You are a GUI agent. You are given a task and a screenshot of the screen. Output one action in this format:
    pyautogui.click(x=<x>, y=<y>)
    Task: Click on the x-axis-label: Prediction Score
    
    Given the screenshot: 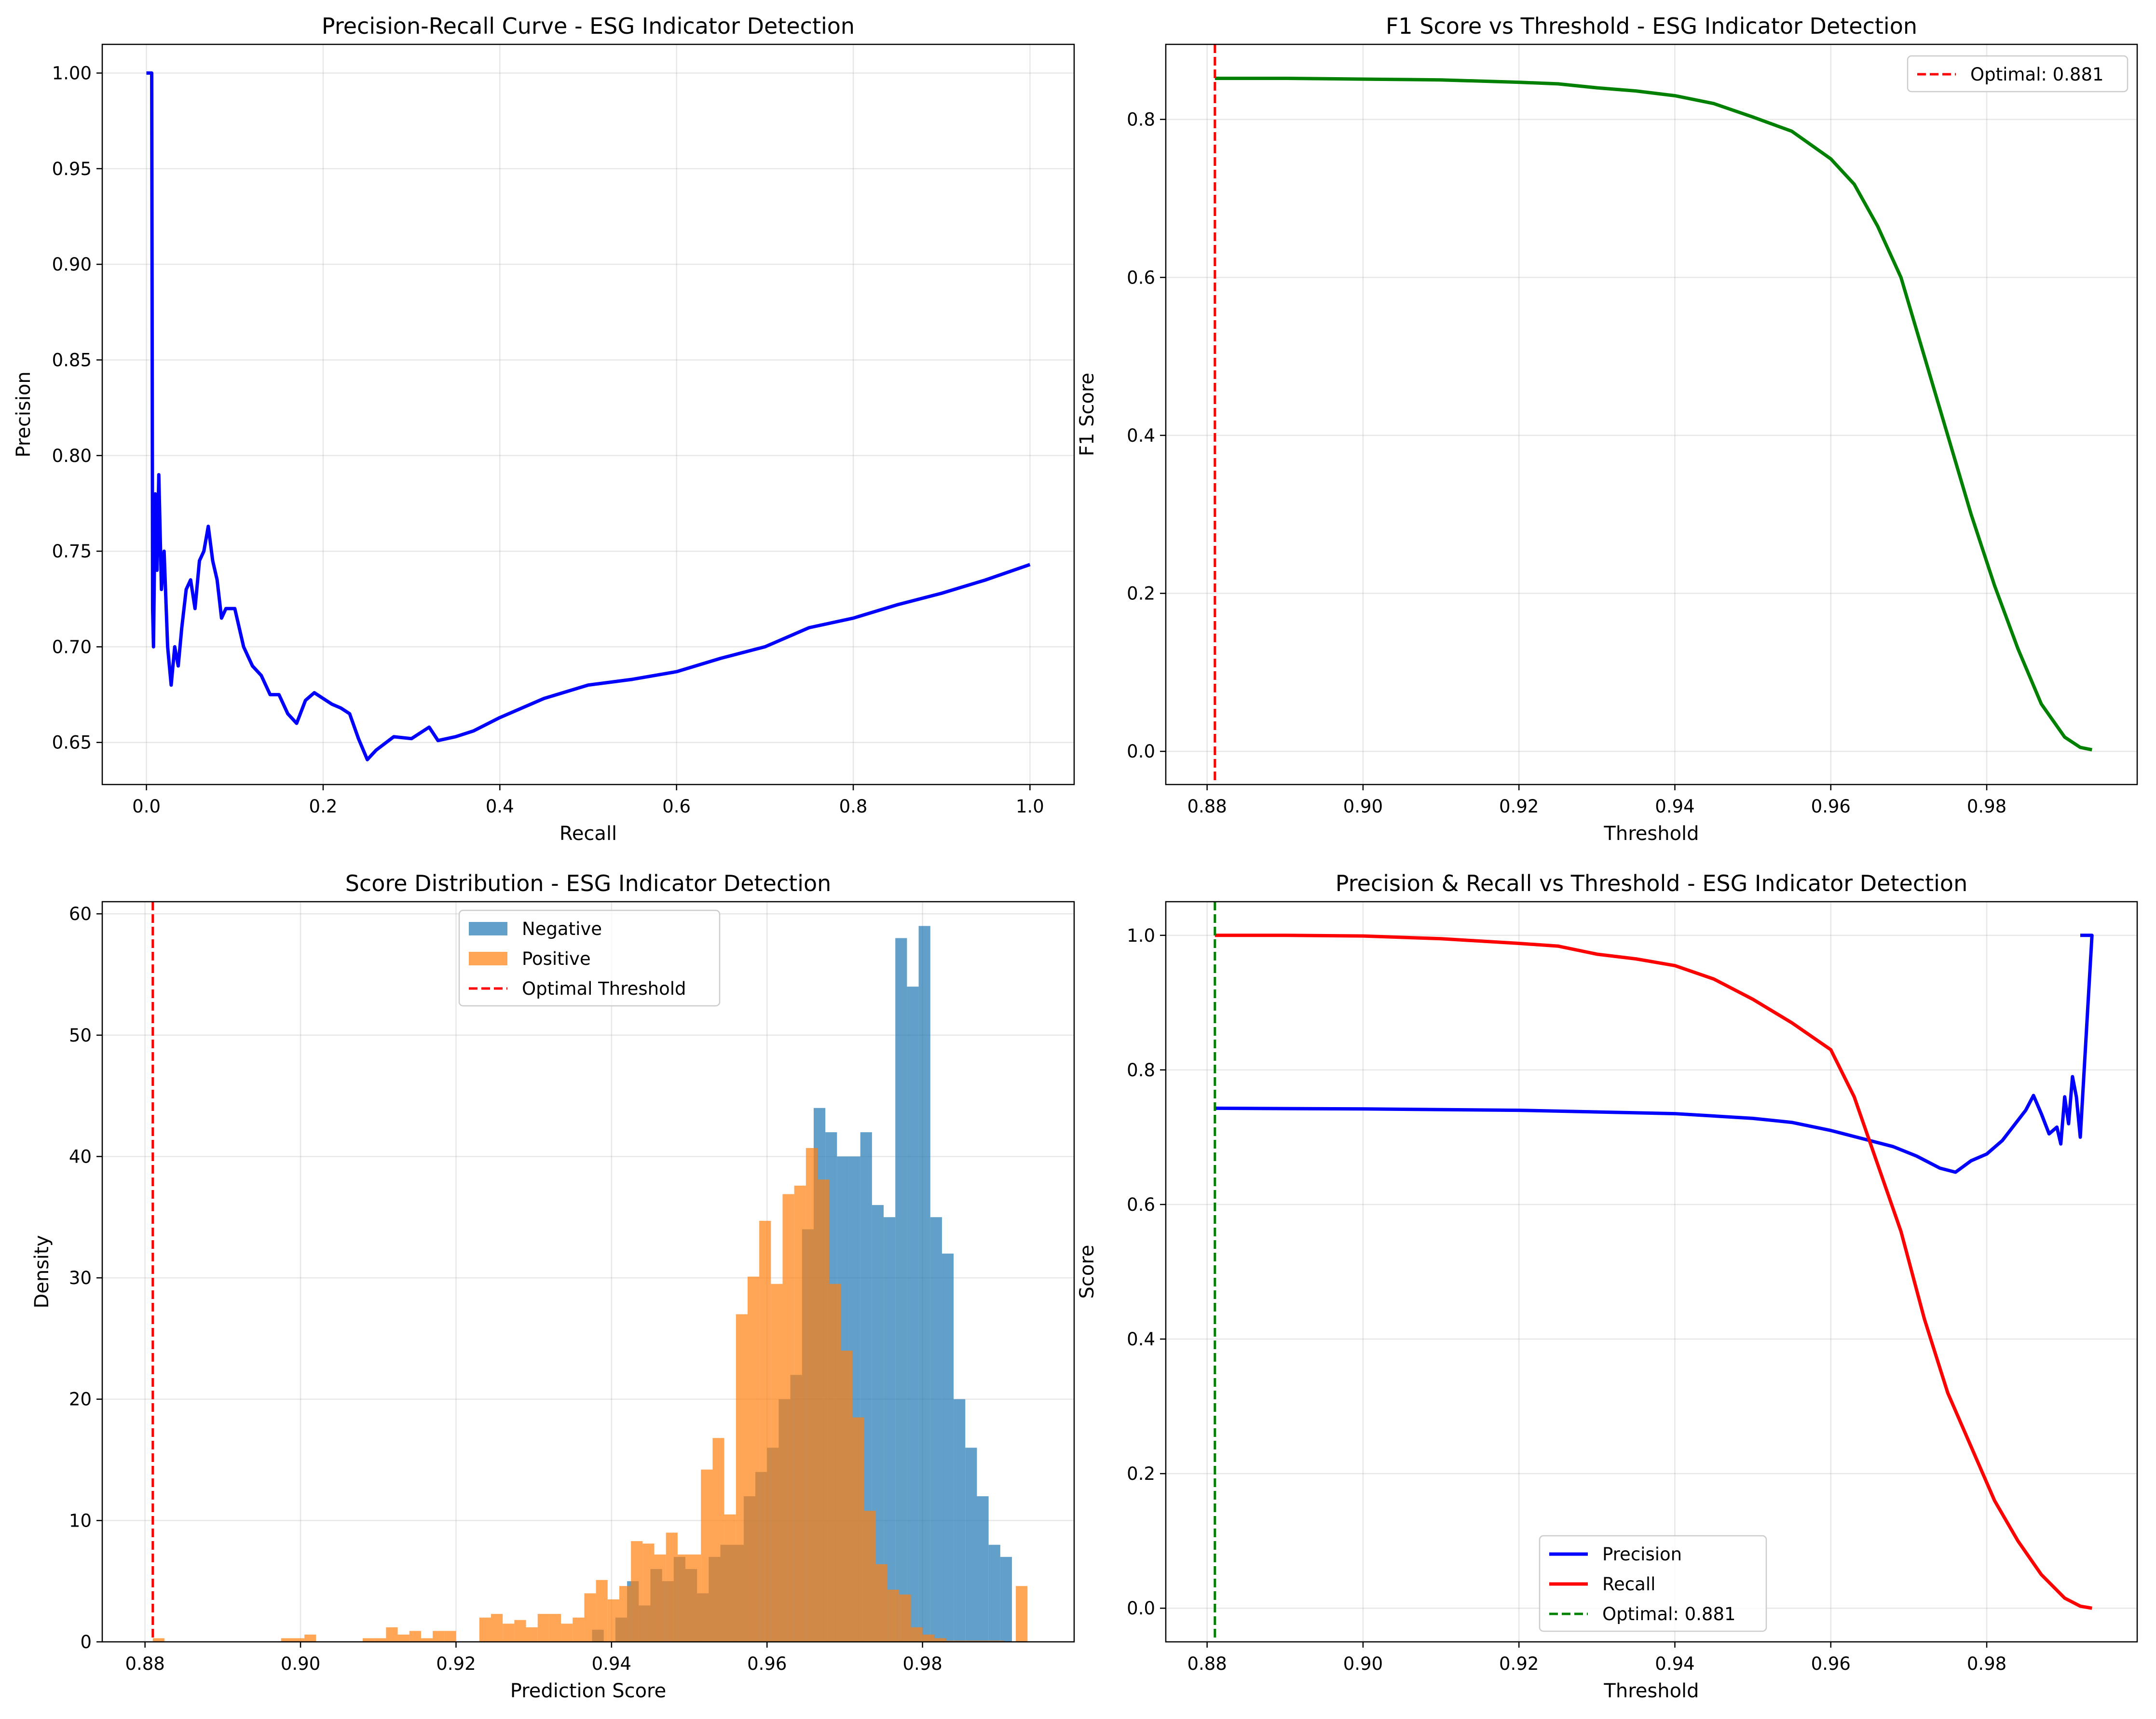 What is the action you would take?
    pyautogui.click(x=588, y=1691)
    